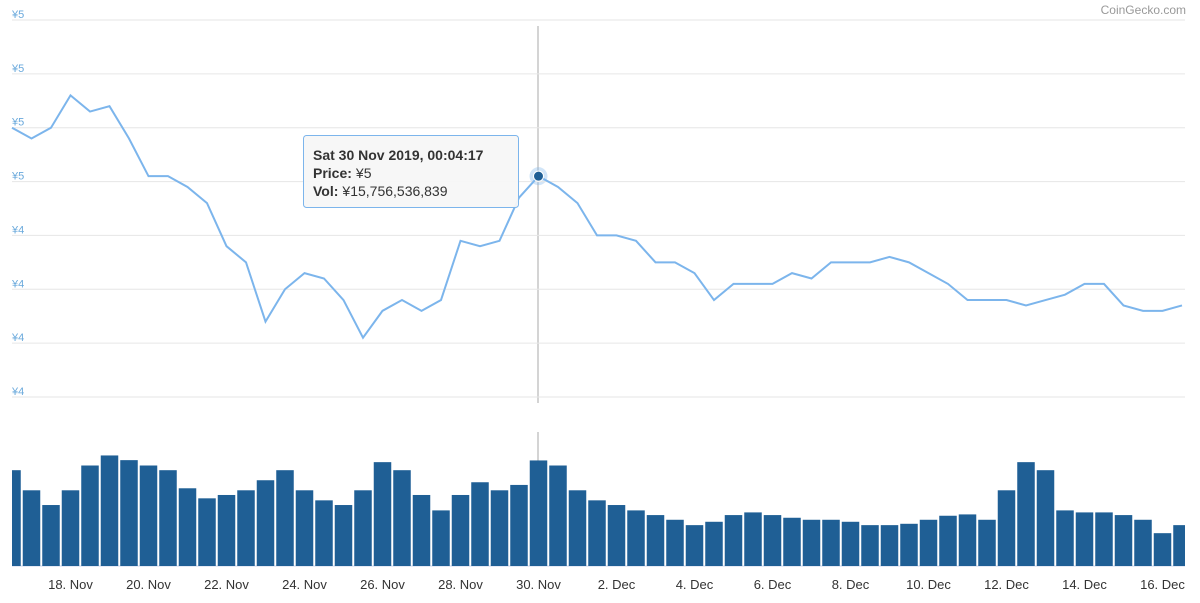 This screenshot has height=603, width=1200. What do you see at coordinates (460, 584) in the screenshot?
I see `x-tick-label: 28. Nov` at bounding box center [460, 584].